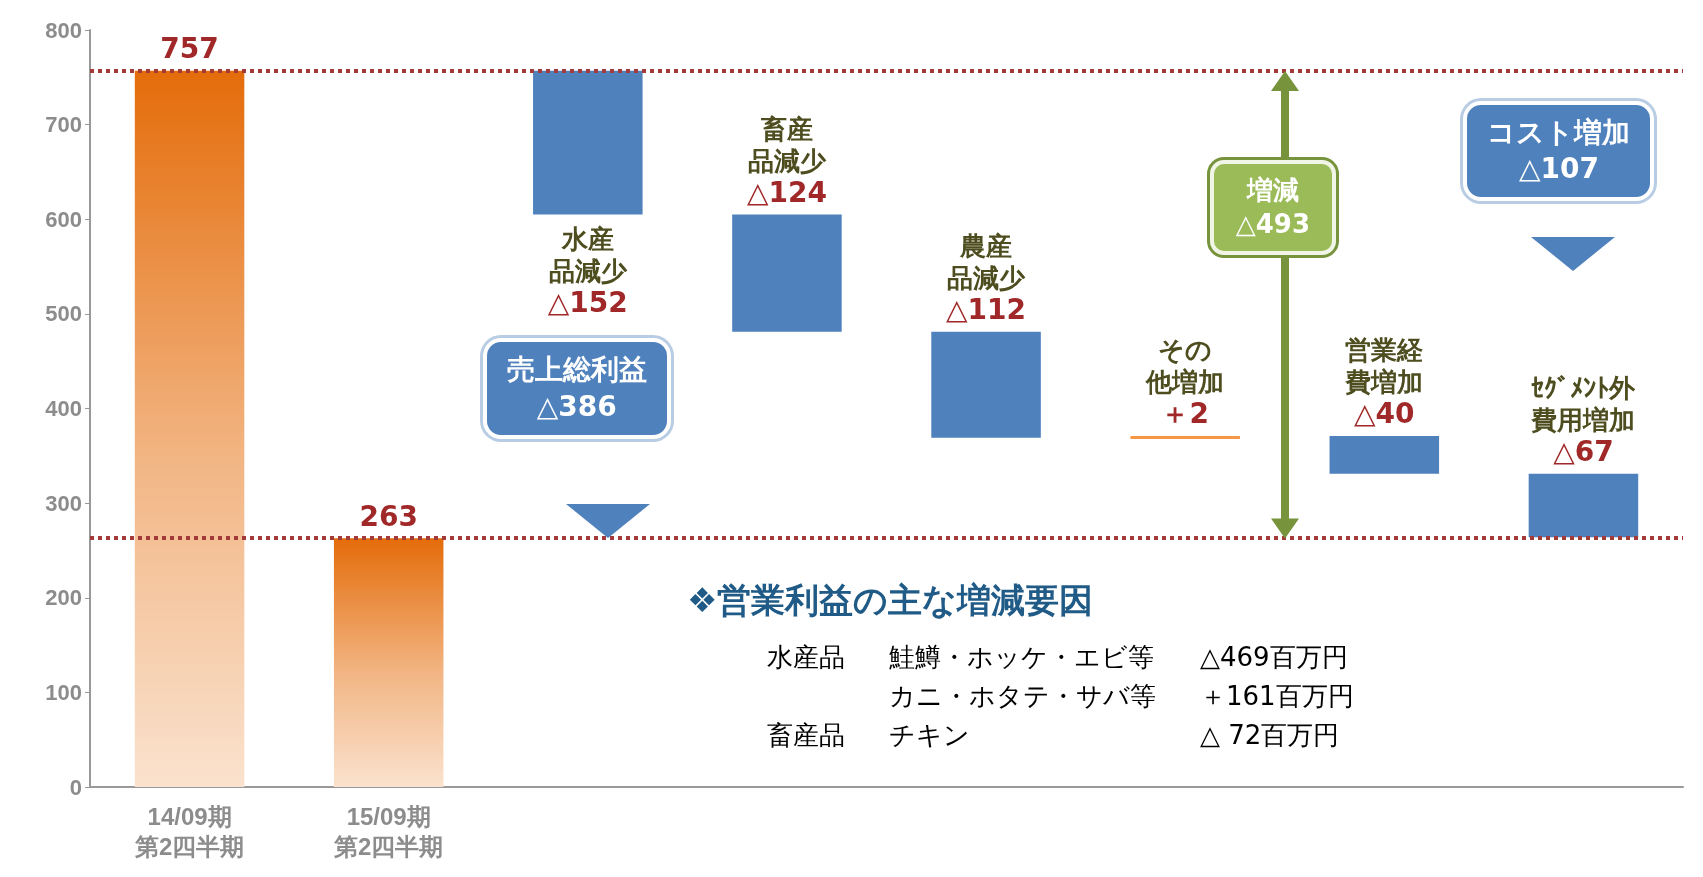  Describe the element at coordinates (806, 736) in the screenshot. I see `annotation: 畜産品` at that location.